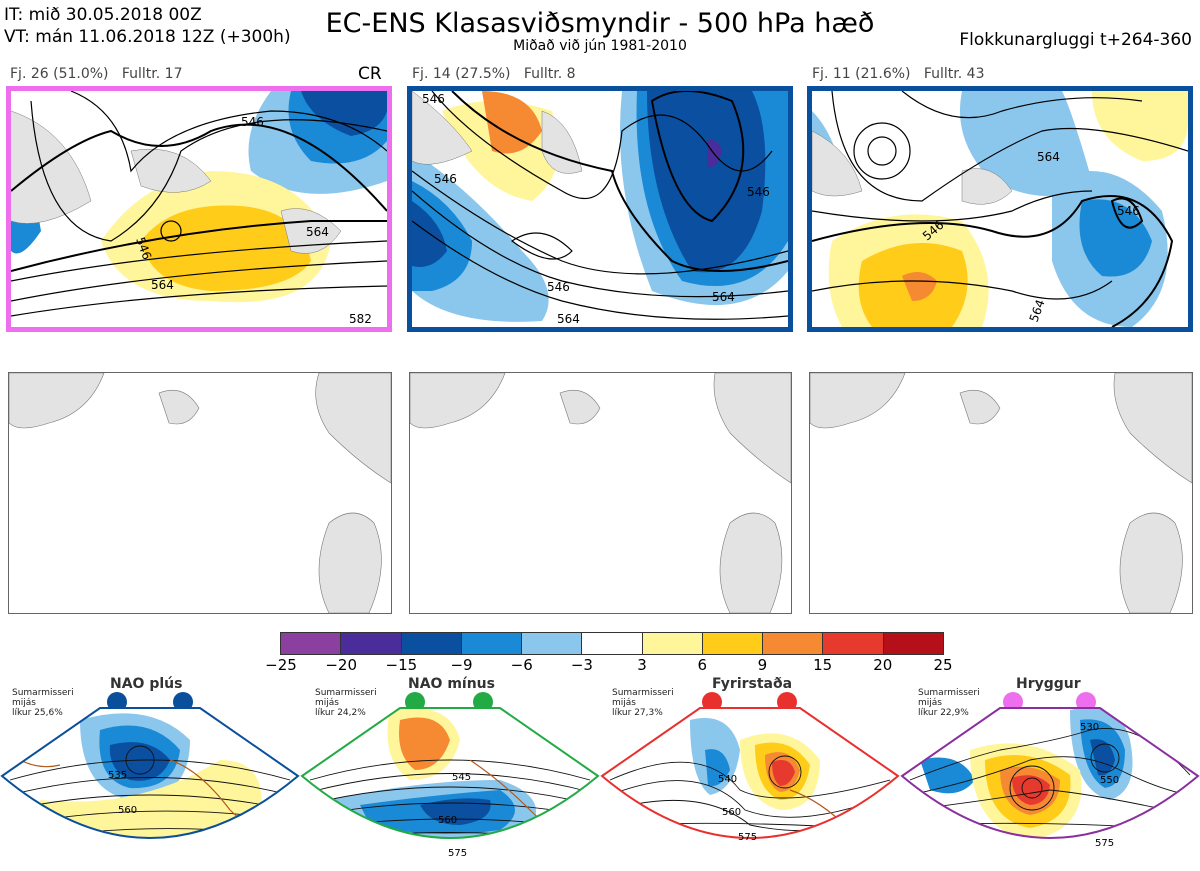  What do you see at coordinates (401, 665) in the screenshot?
I see `colorbar-tick-label: −15` at bounding box center [401, 665].